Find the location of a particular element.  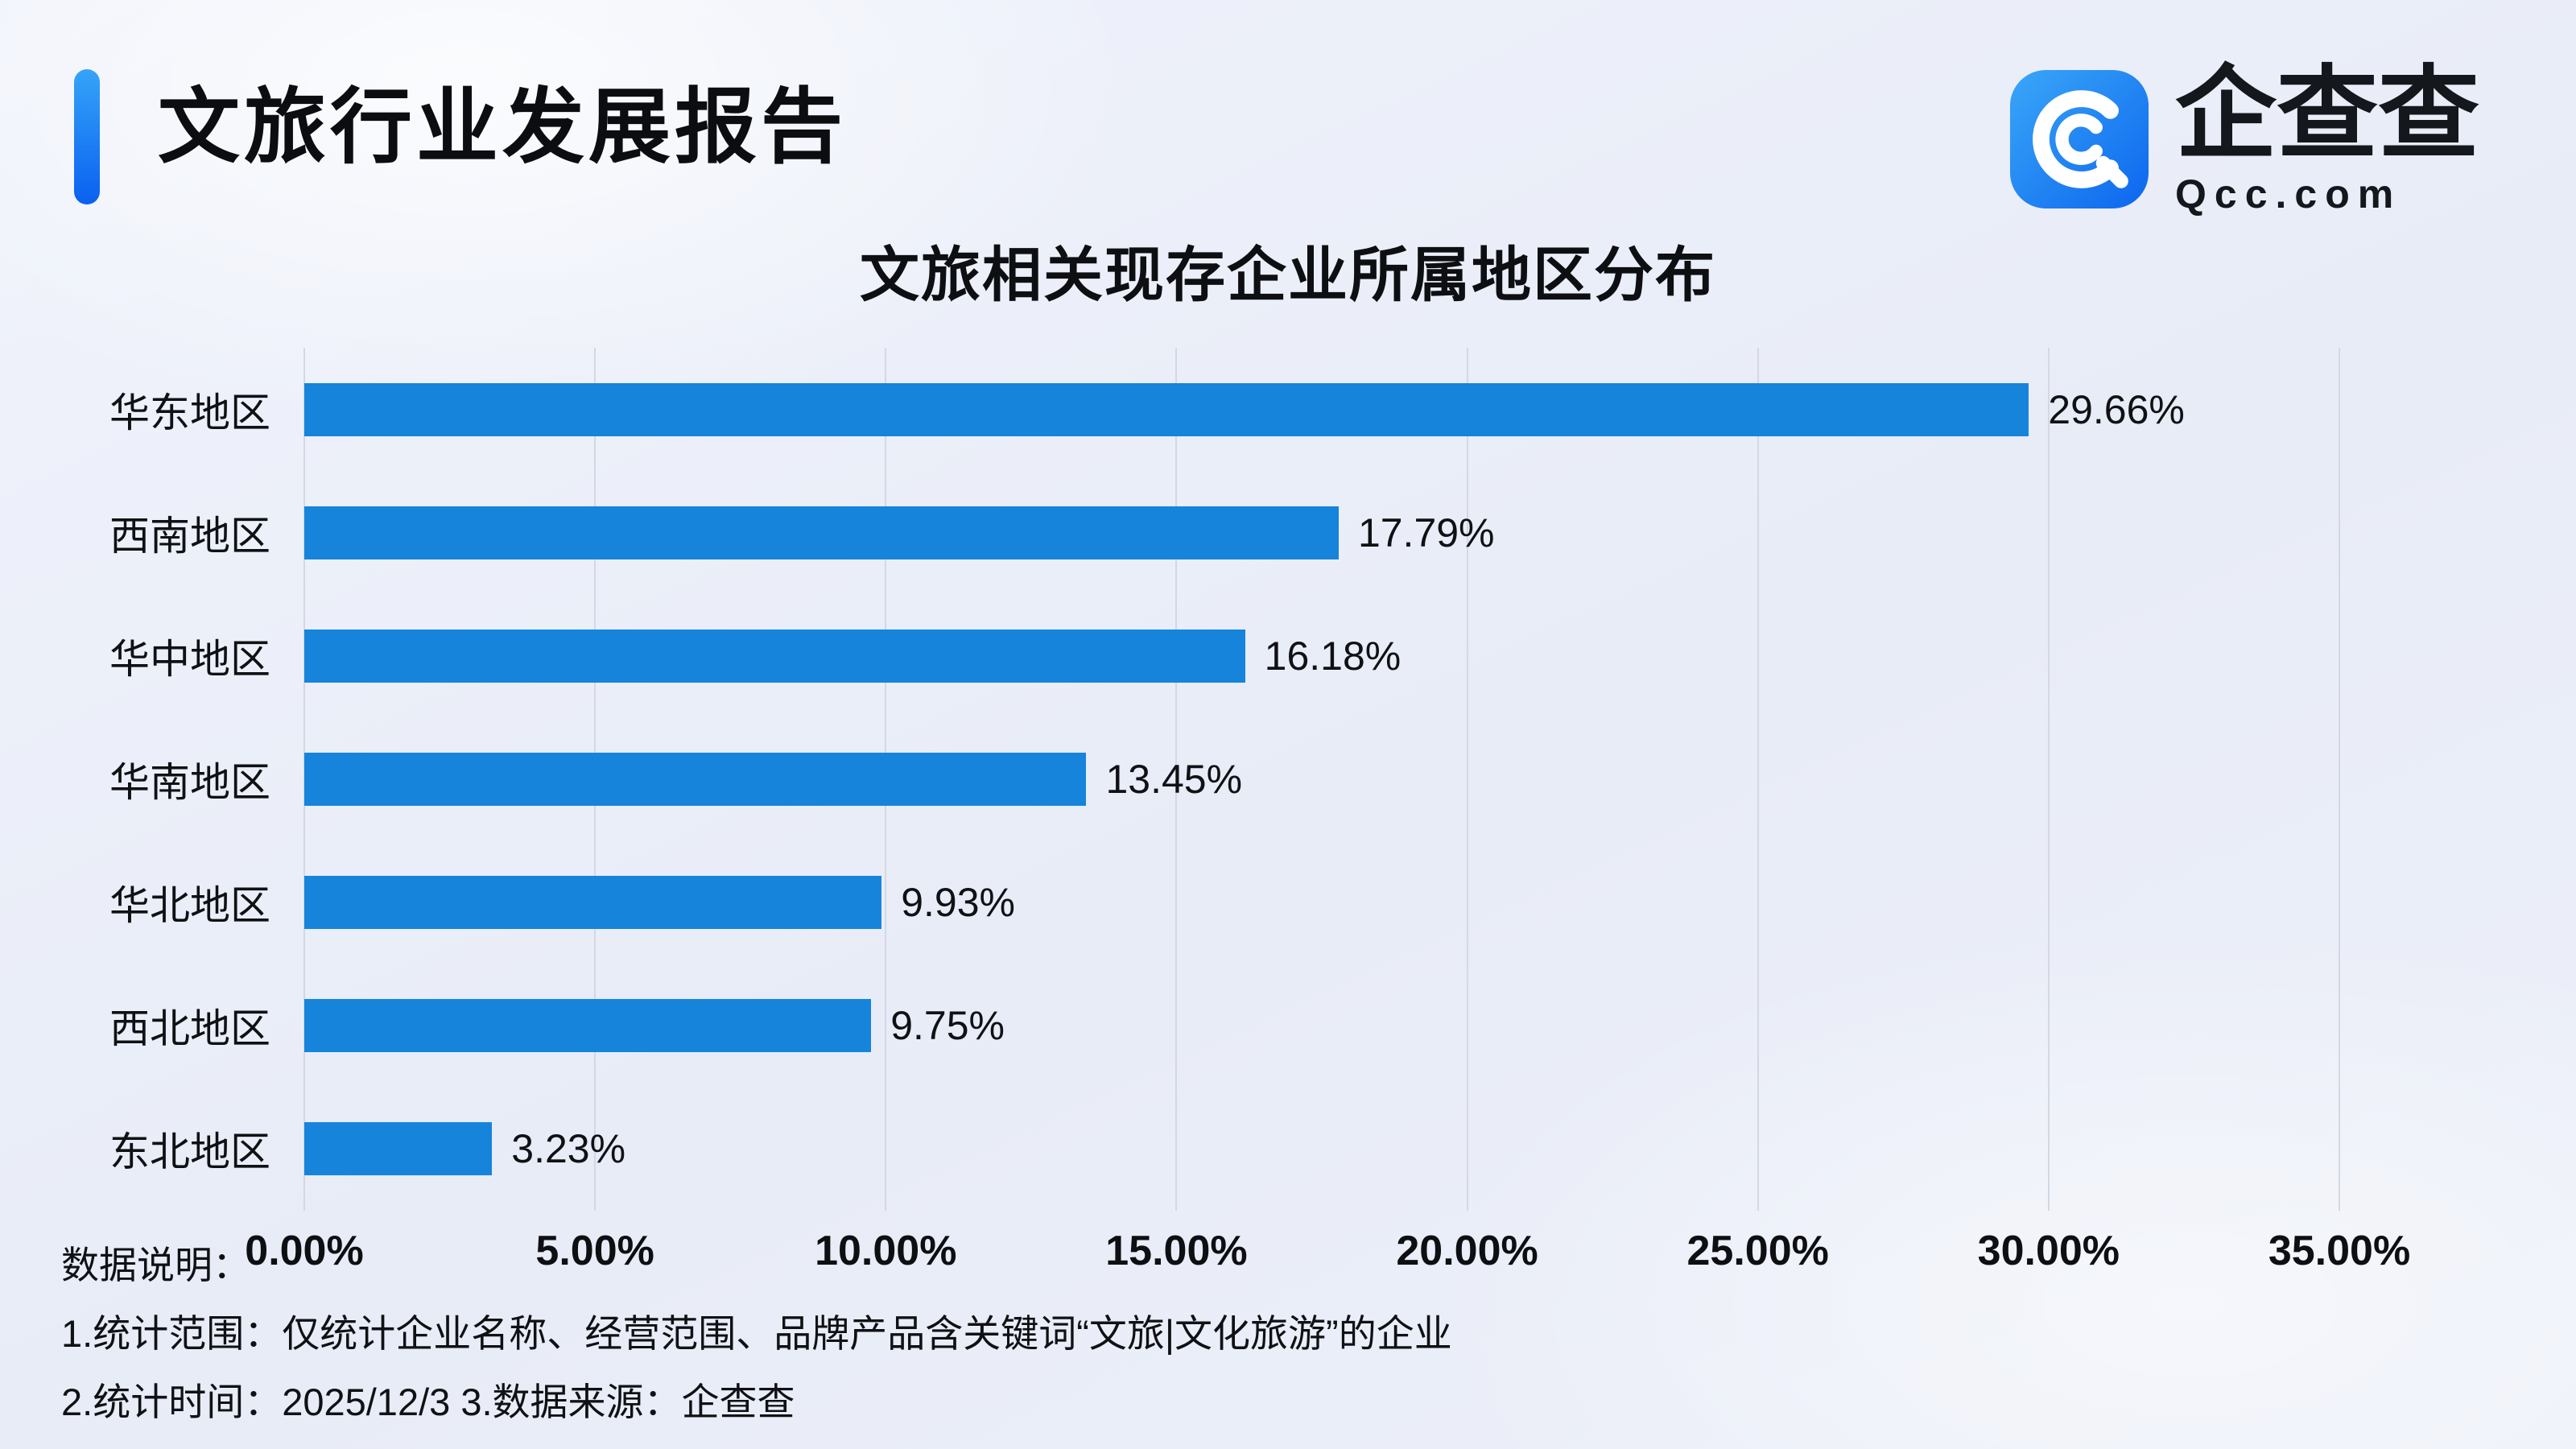

category-label: 华东地区 is located at coordinates (189, 413).